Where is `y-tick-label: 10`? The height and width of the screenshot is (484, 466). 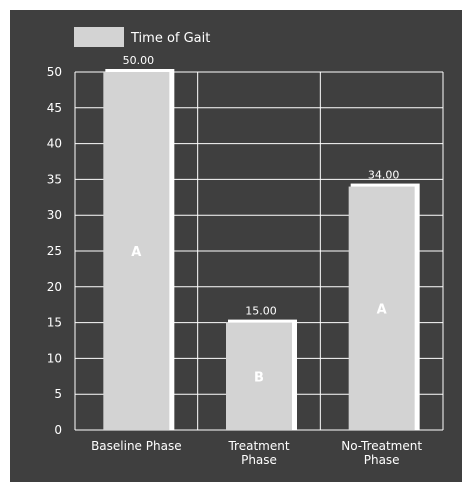 y-tick-label: 10 is located at coordinates (54, 358).